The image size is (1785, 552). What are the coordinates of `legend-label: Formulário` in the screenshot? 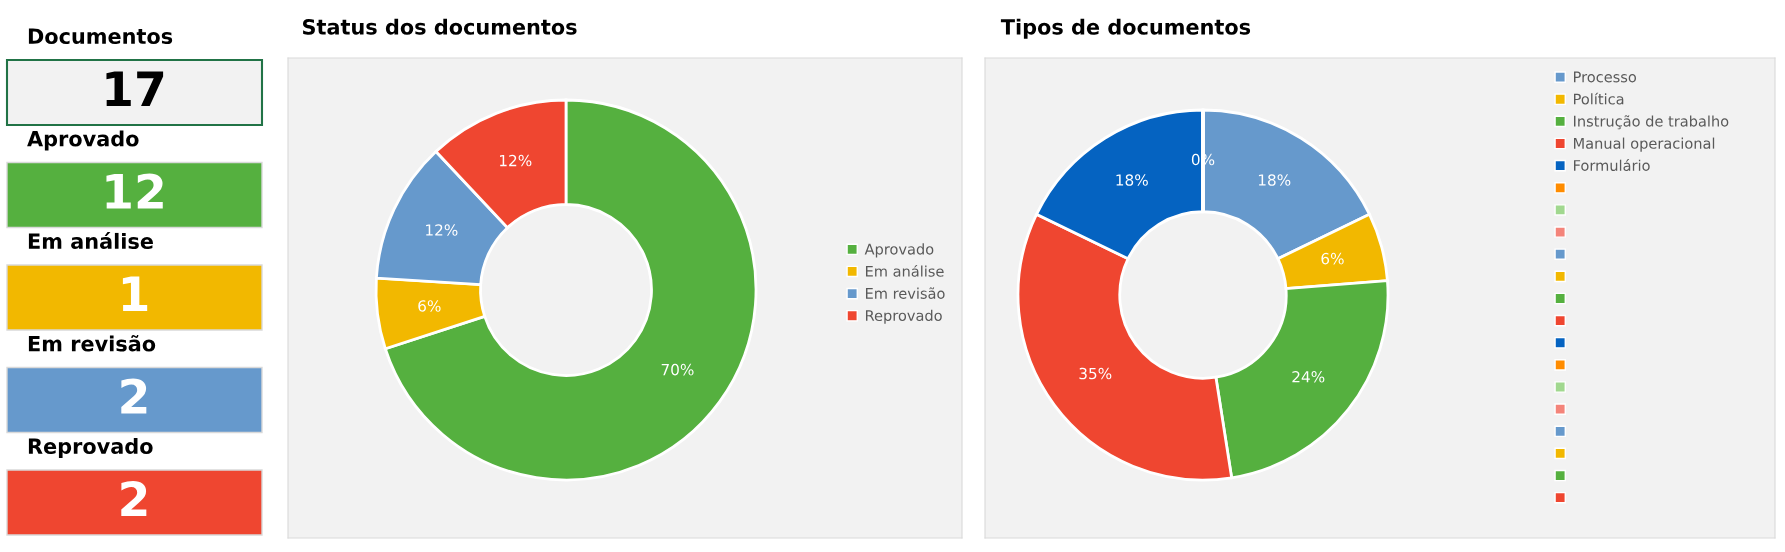 It's located at (1612, 165).